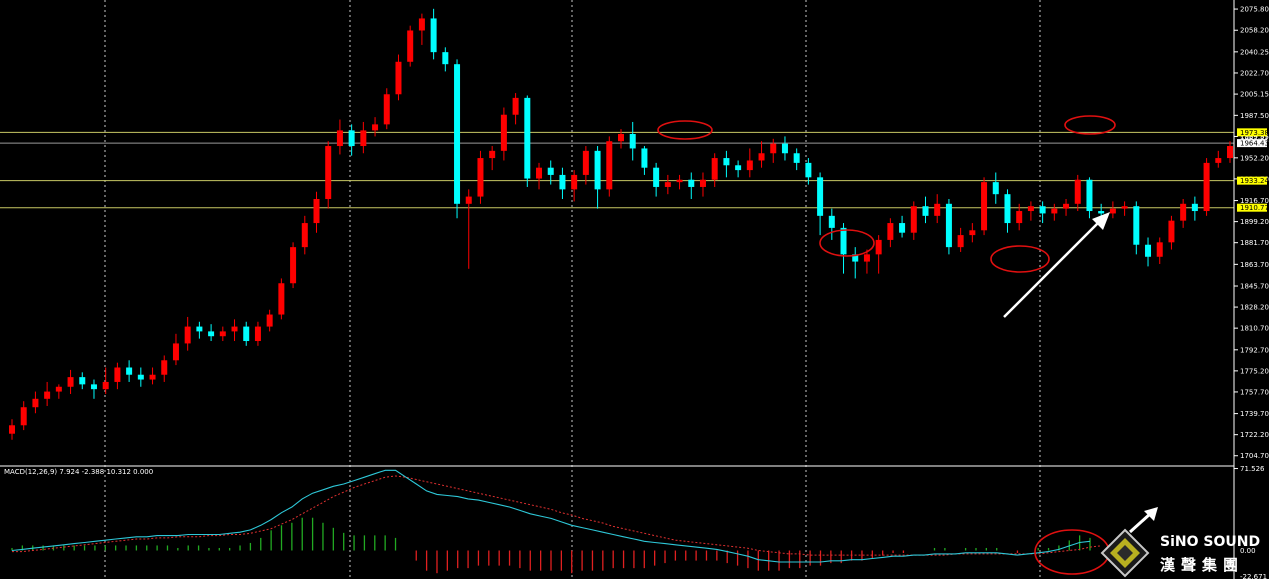 The width and height of the screenshot is (1269, 579). Describe the element at coordinates (1254, 371) in the screenshot. I see `price-tick-label: 1775.20` at that location.